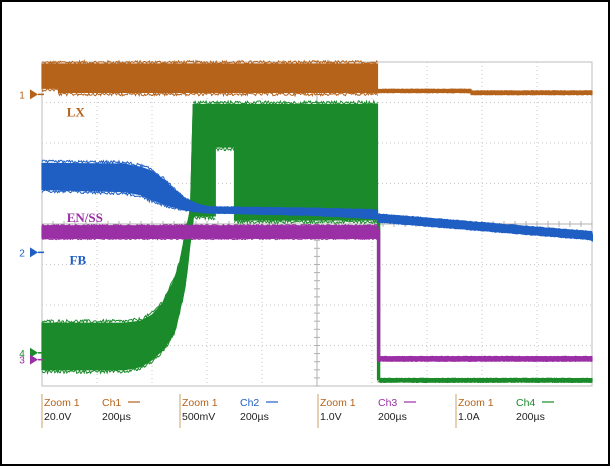 The width and height of the screenshot is (615, 470). What do you see at coordinates (22, 354) in the screenshot?
I see `ch4-marker-label: 4` at bounding box center [22, 354].